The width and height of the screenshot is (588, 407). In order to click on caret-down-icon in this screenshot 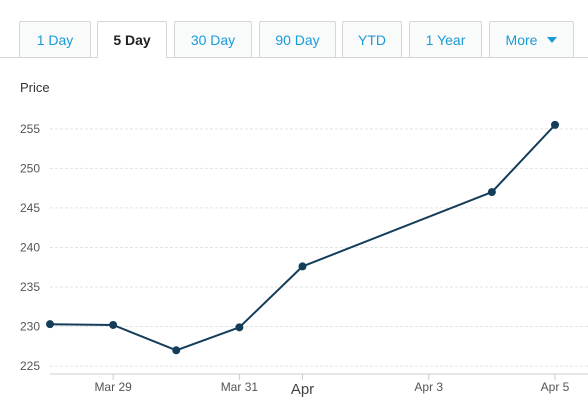, I will do `click(552, 40)`.